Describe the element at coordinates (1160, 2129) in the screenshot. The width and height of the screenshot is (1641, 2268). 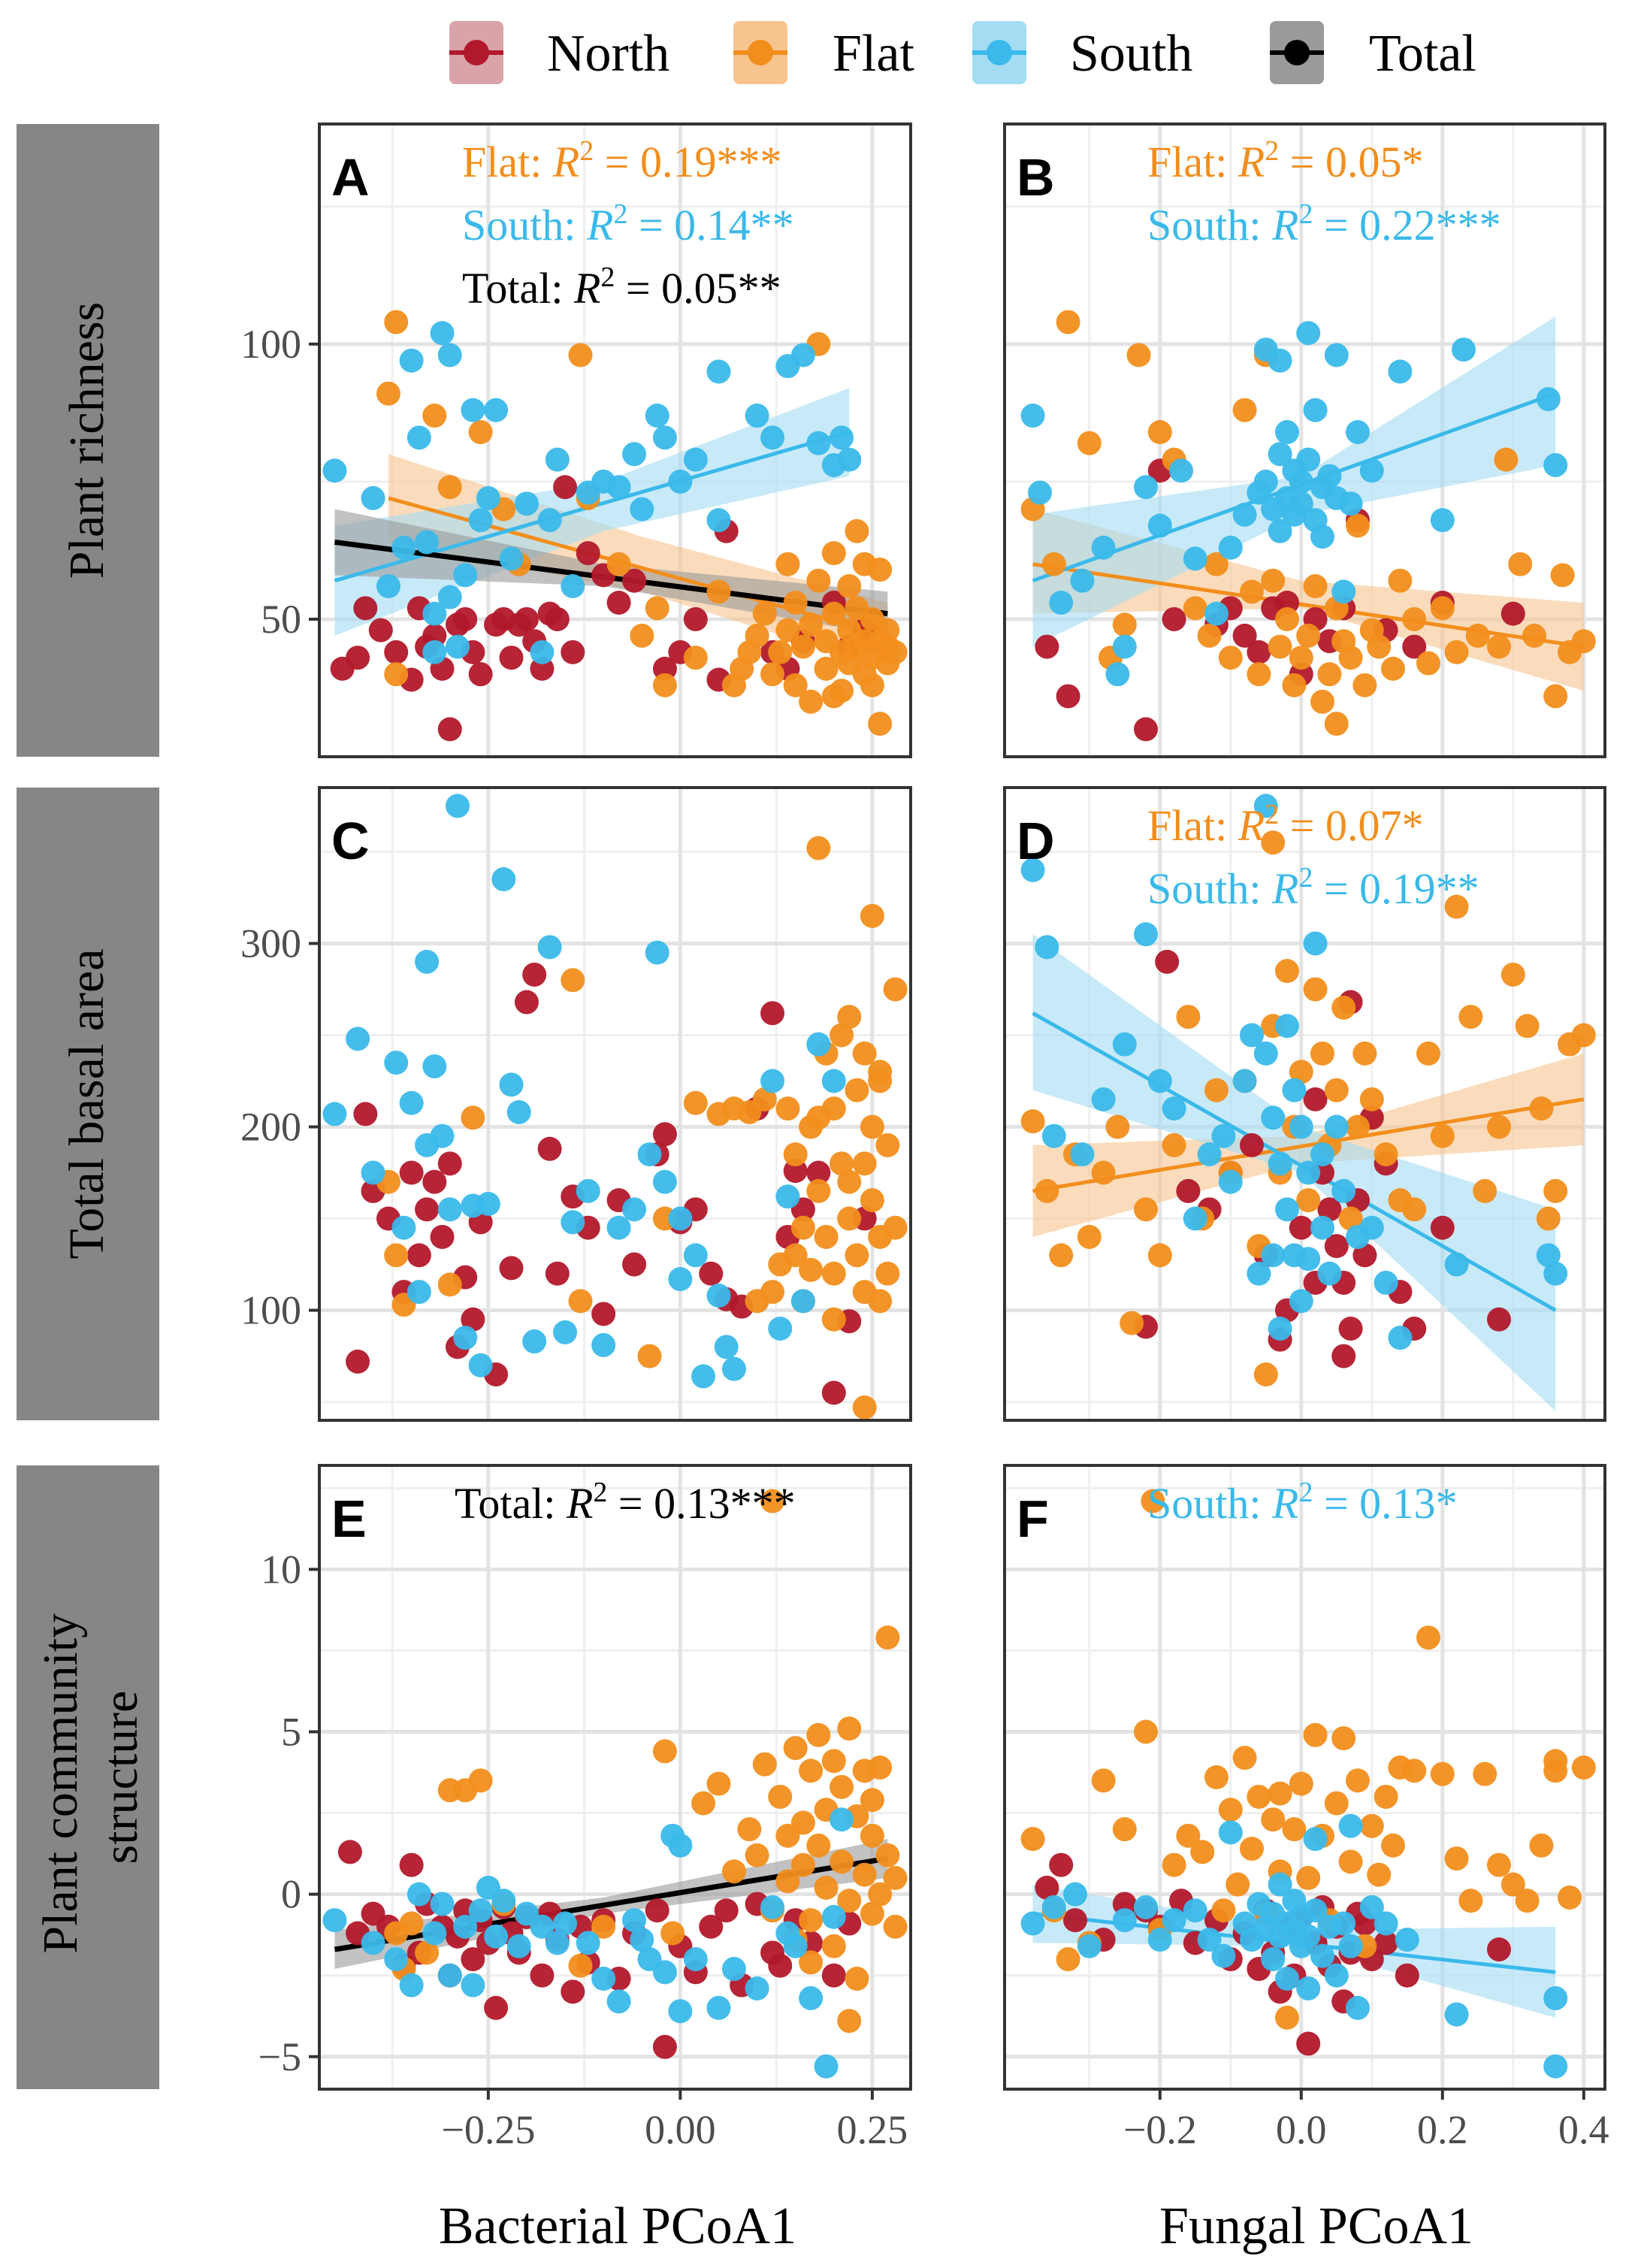
I see `x-tick-label: −0.2` at that location.